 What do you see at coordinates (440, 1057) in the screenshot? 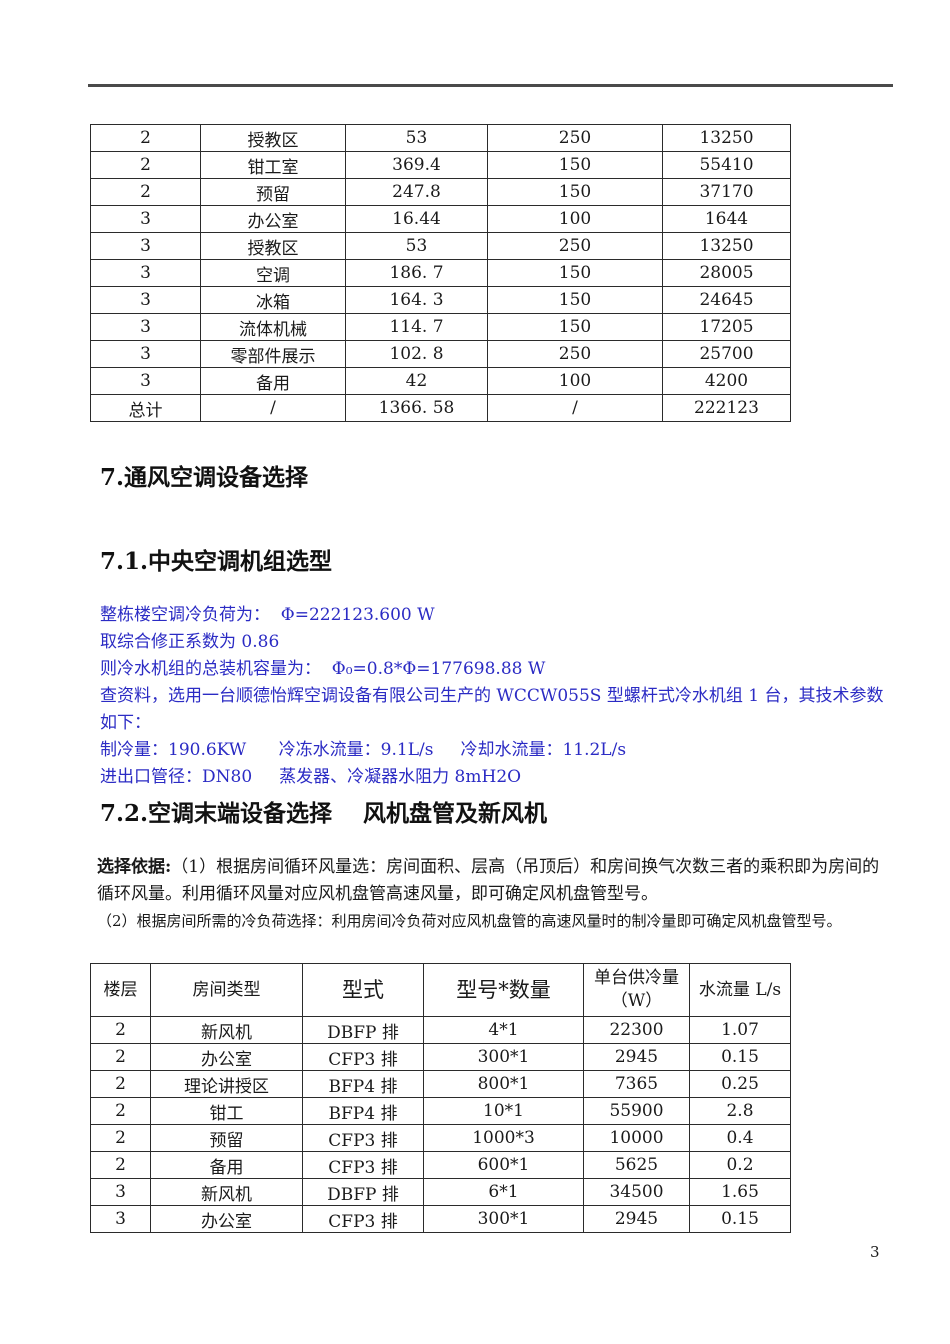
I see `table-row: 2 办公室 CFP3 排 300*1 2945 0.15` at bounding box center [440, 1057].